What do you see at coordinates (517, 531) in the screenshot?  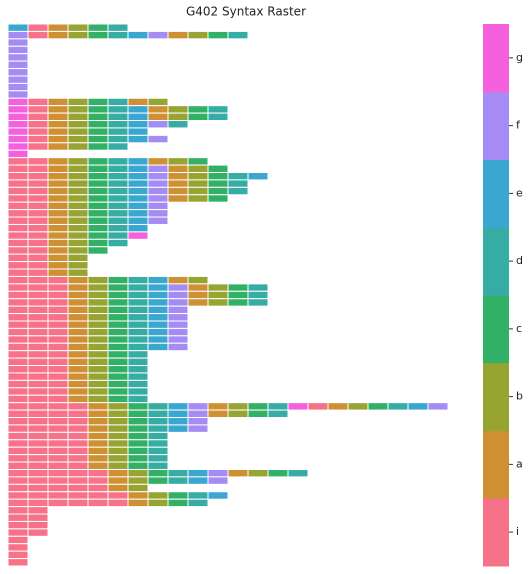 I see `colorbar-label: i` at bounding box center [517, 531].